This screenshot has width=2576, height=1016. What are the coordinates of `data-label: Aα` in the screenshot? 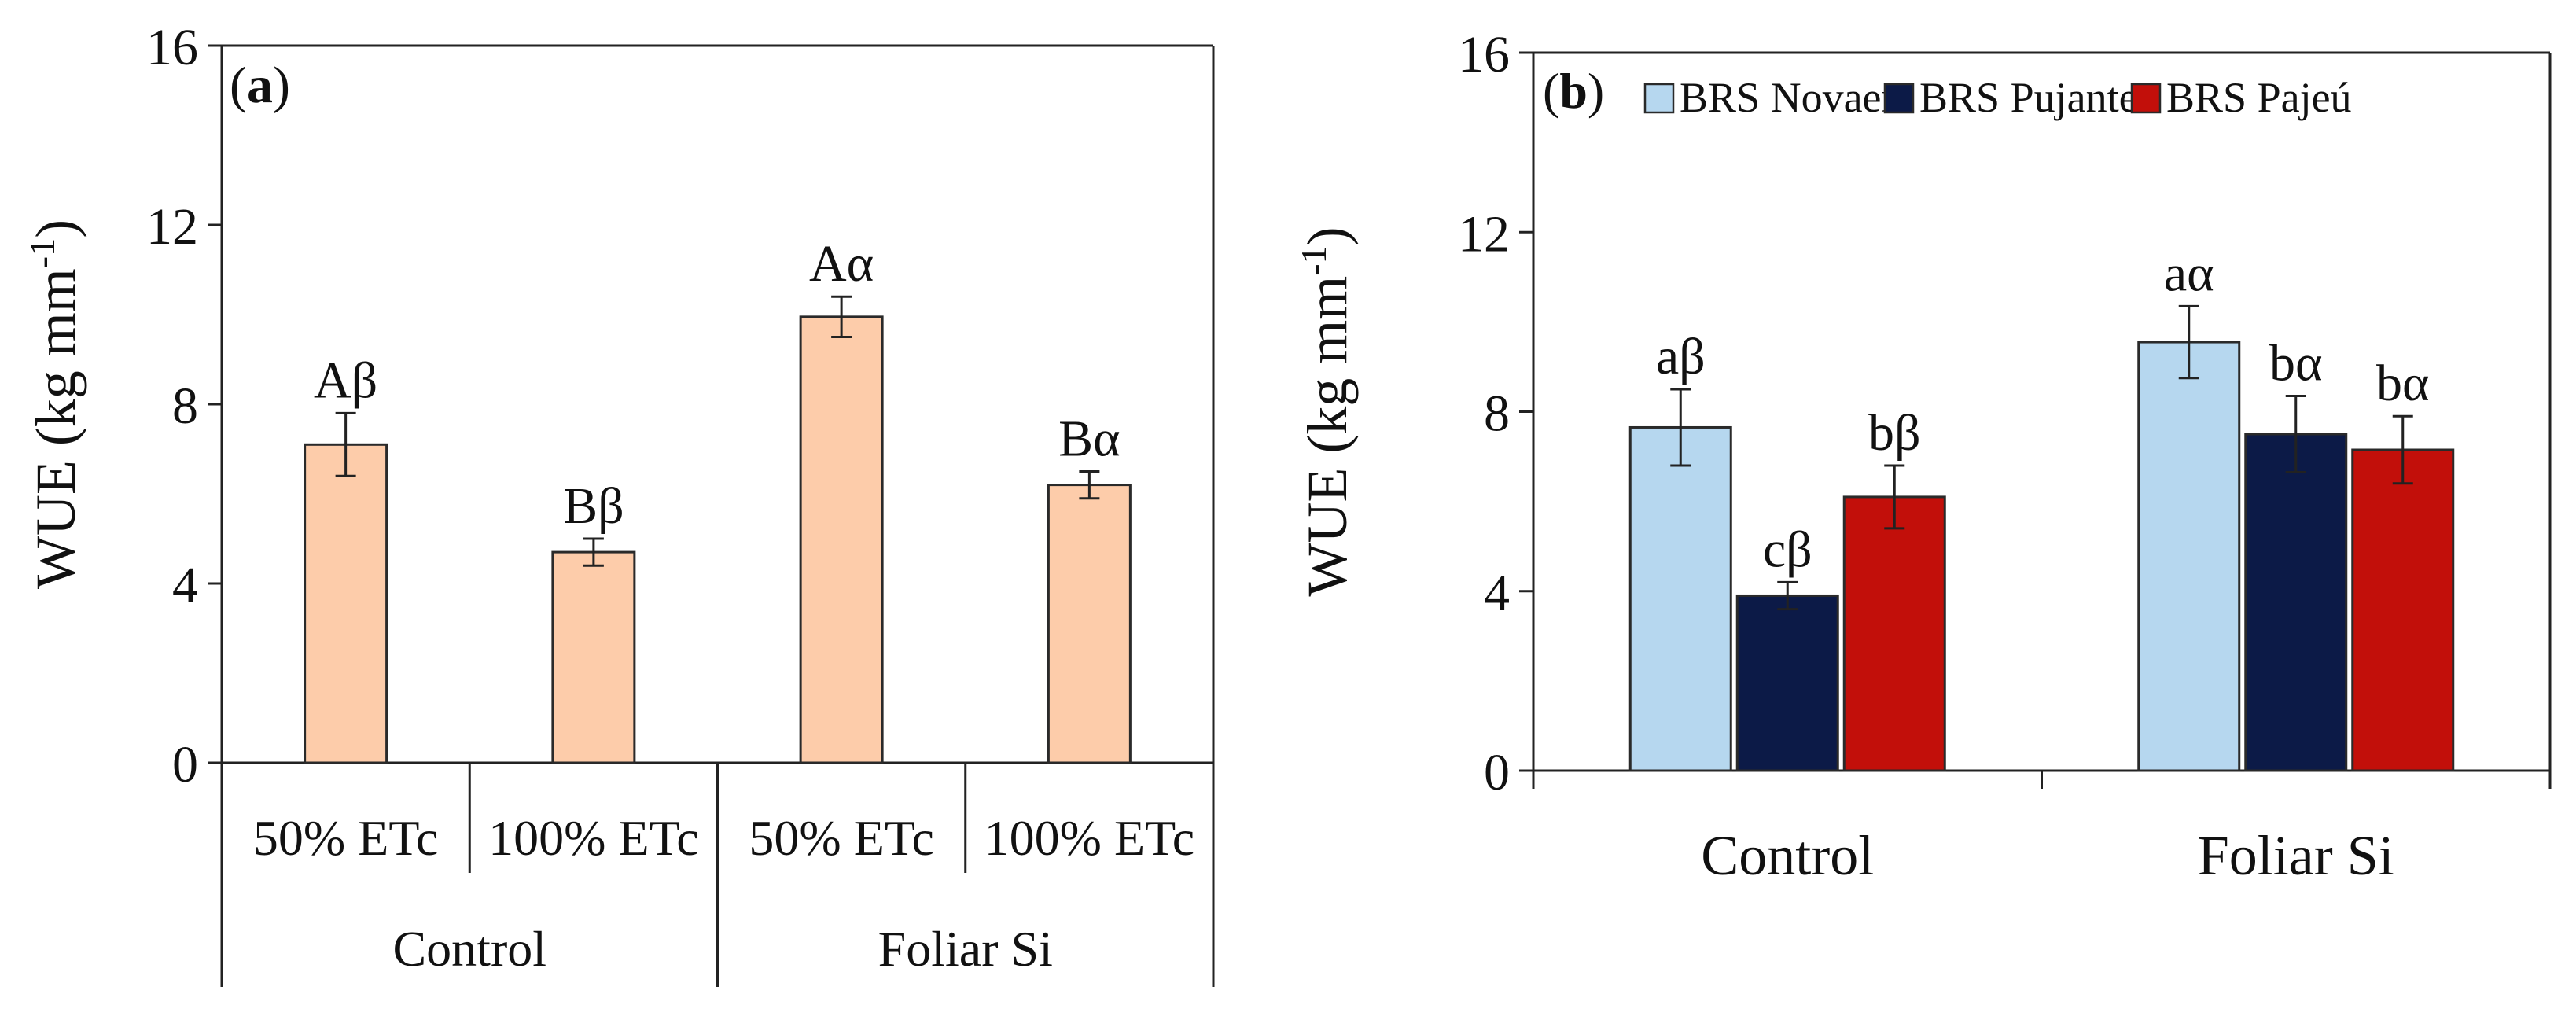 It's located at (842, 264).